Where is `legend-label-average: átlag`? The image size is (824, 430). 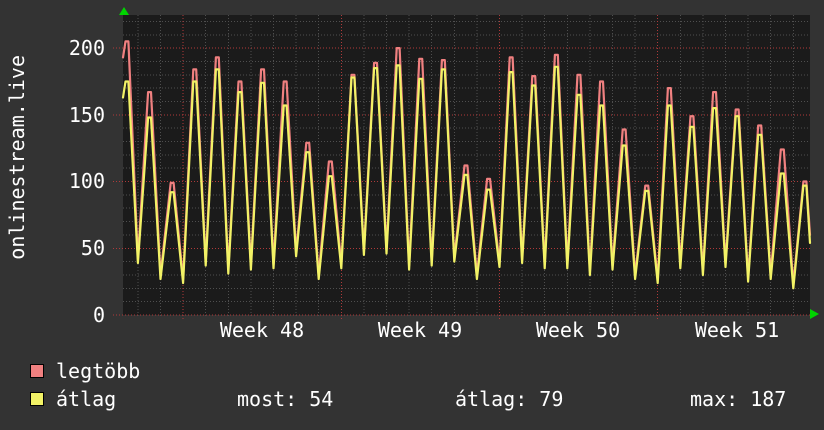 legend-label-average: átlag is located at coordinates (86, 399).